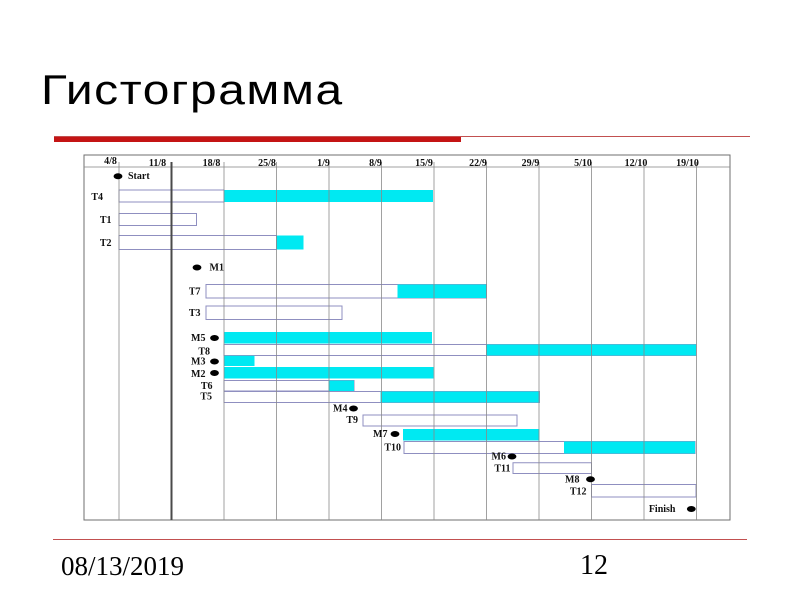 This screenshot has width=800, height=600. Describe the element at coordinates (195, 313) in the screenshot. I see `svg-text: T3` at that location.